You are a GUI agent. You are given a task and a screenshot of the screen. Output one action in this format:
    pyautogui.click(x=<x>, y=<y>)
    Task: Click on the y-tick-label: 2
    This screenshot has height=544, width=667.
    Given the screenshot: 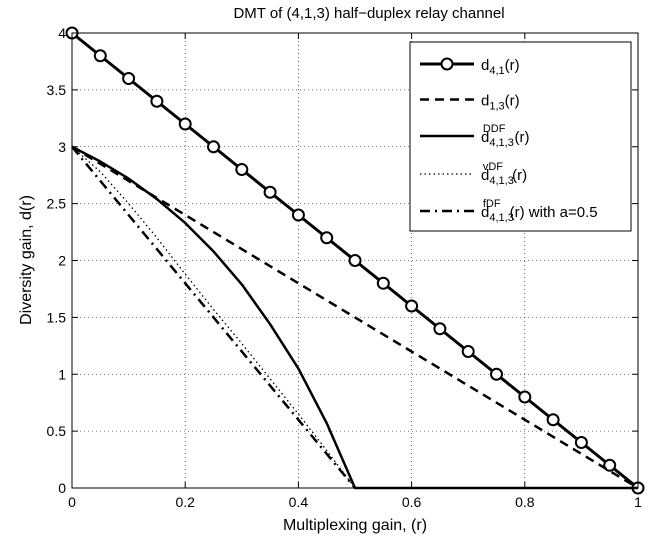 What is the action you would take?
    pyautogui.click(x=62, y=261)
    